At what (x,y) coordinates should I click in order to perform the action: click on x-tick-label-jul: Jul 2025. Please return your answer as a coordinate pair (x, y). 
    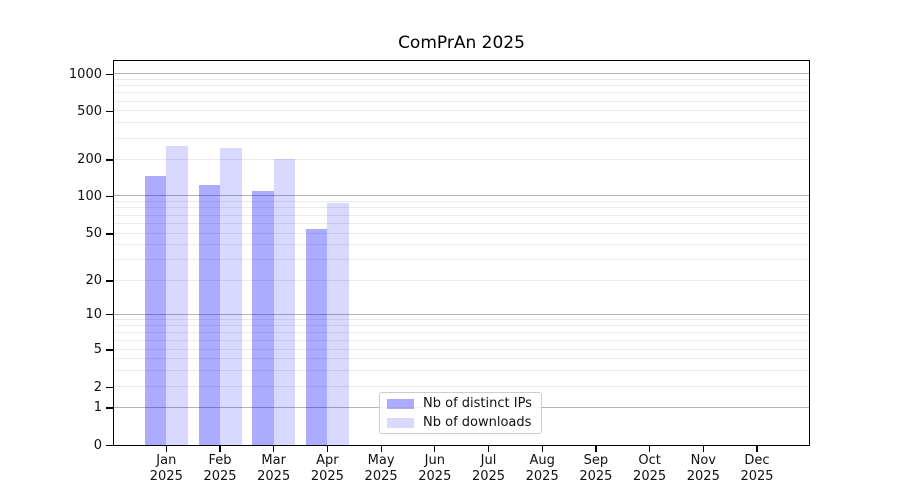
    Looking at the image, I should click on (489, 469).